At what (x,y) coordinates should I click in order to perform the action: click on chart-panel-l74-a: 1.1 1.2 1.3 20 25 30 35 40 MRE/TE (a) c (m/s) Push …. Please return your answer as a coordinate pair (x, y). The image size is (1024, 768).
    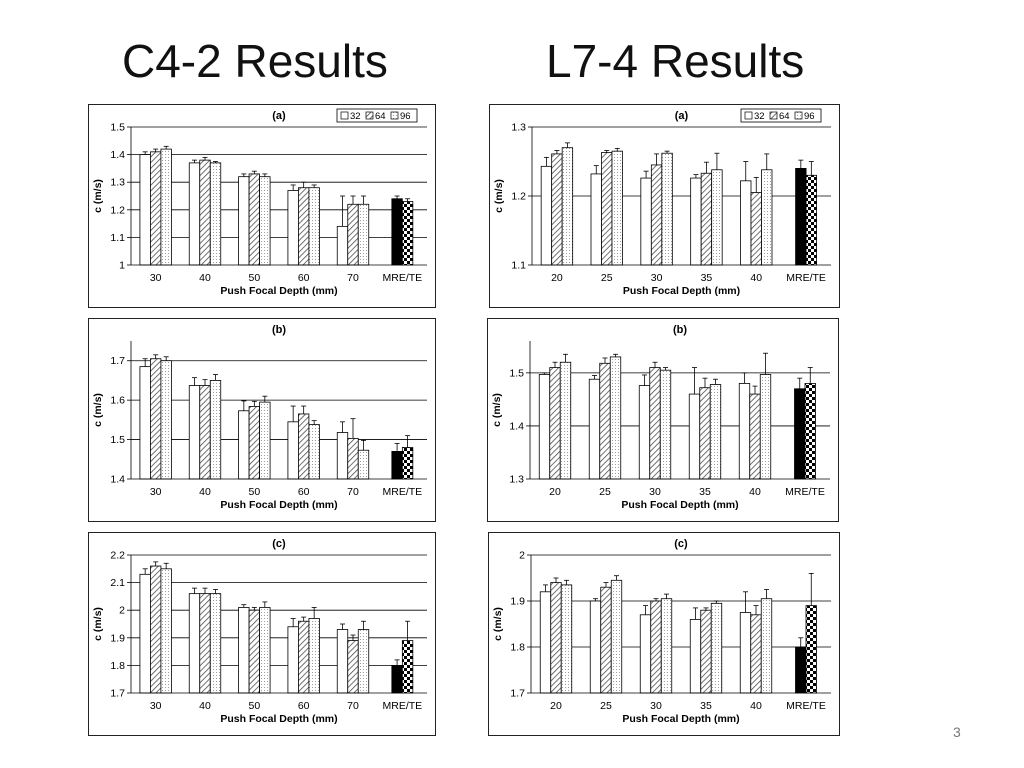
    Looking at the image, I should click on (664, 206).